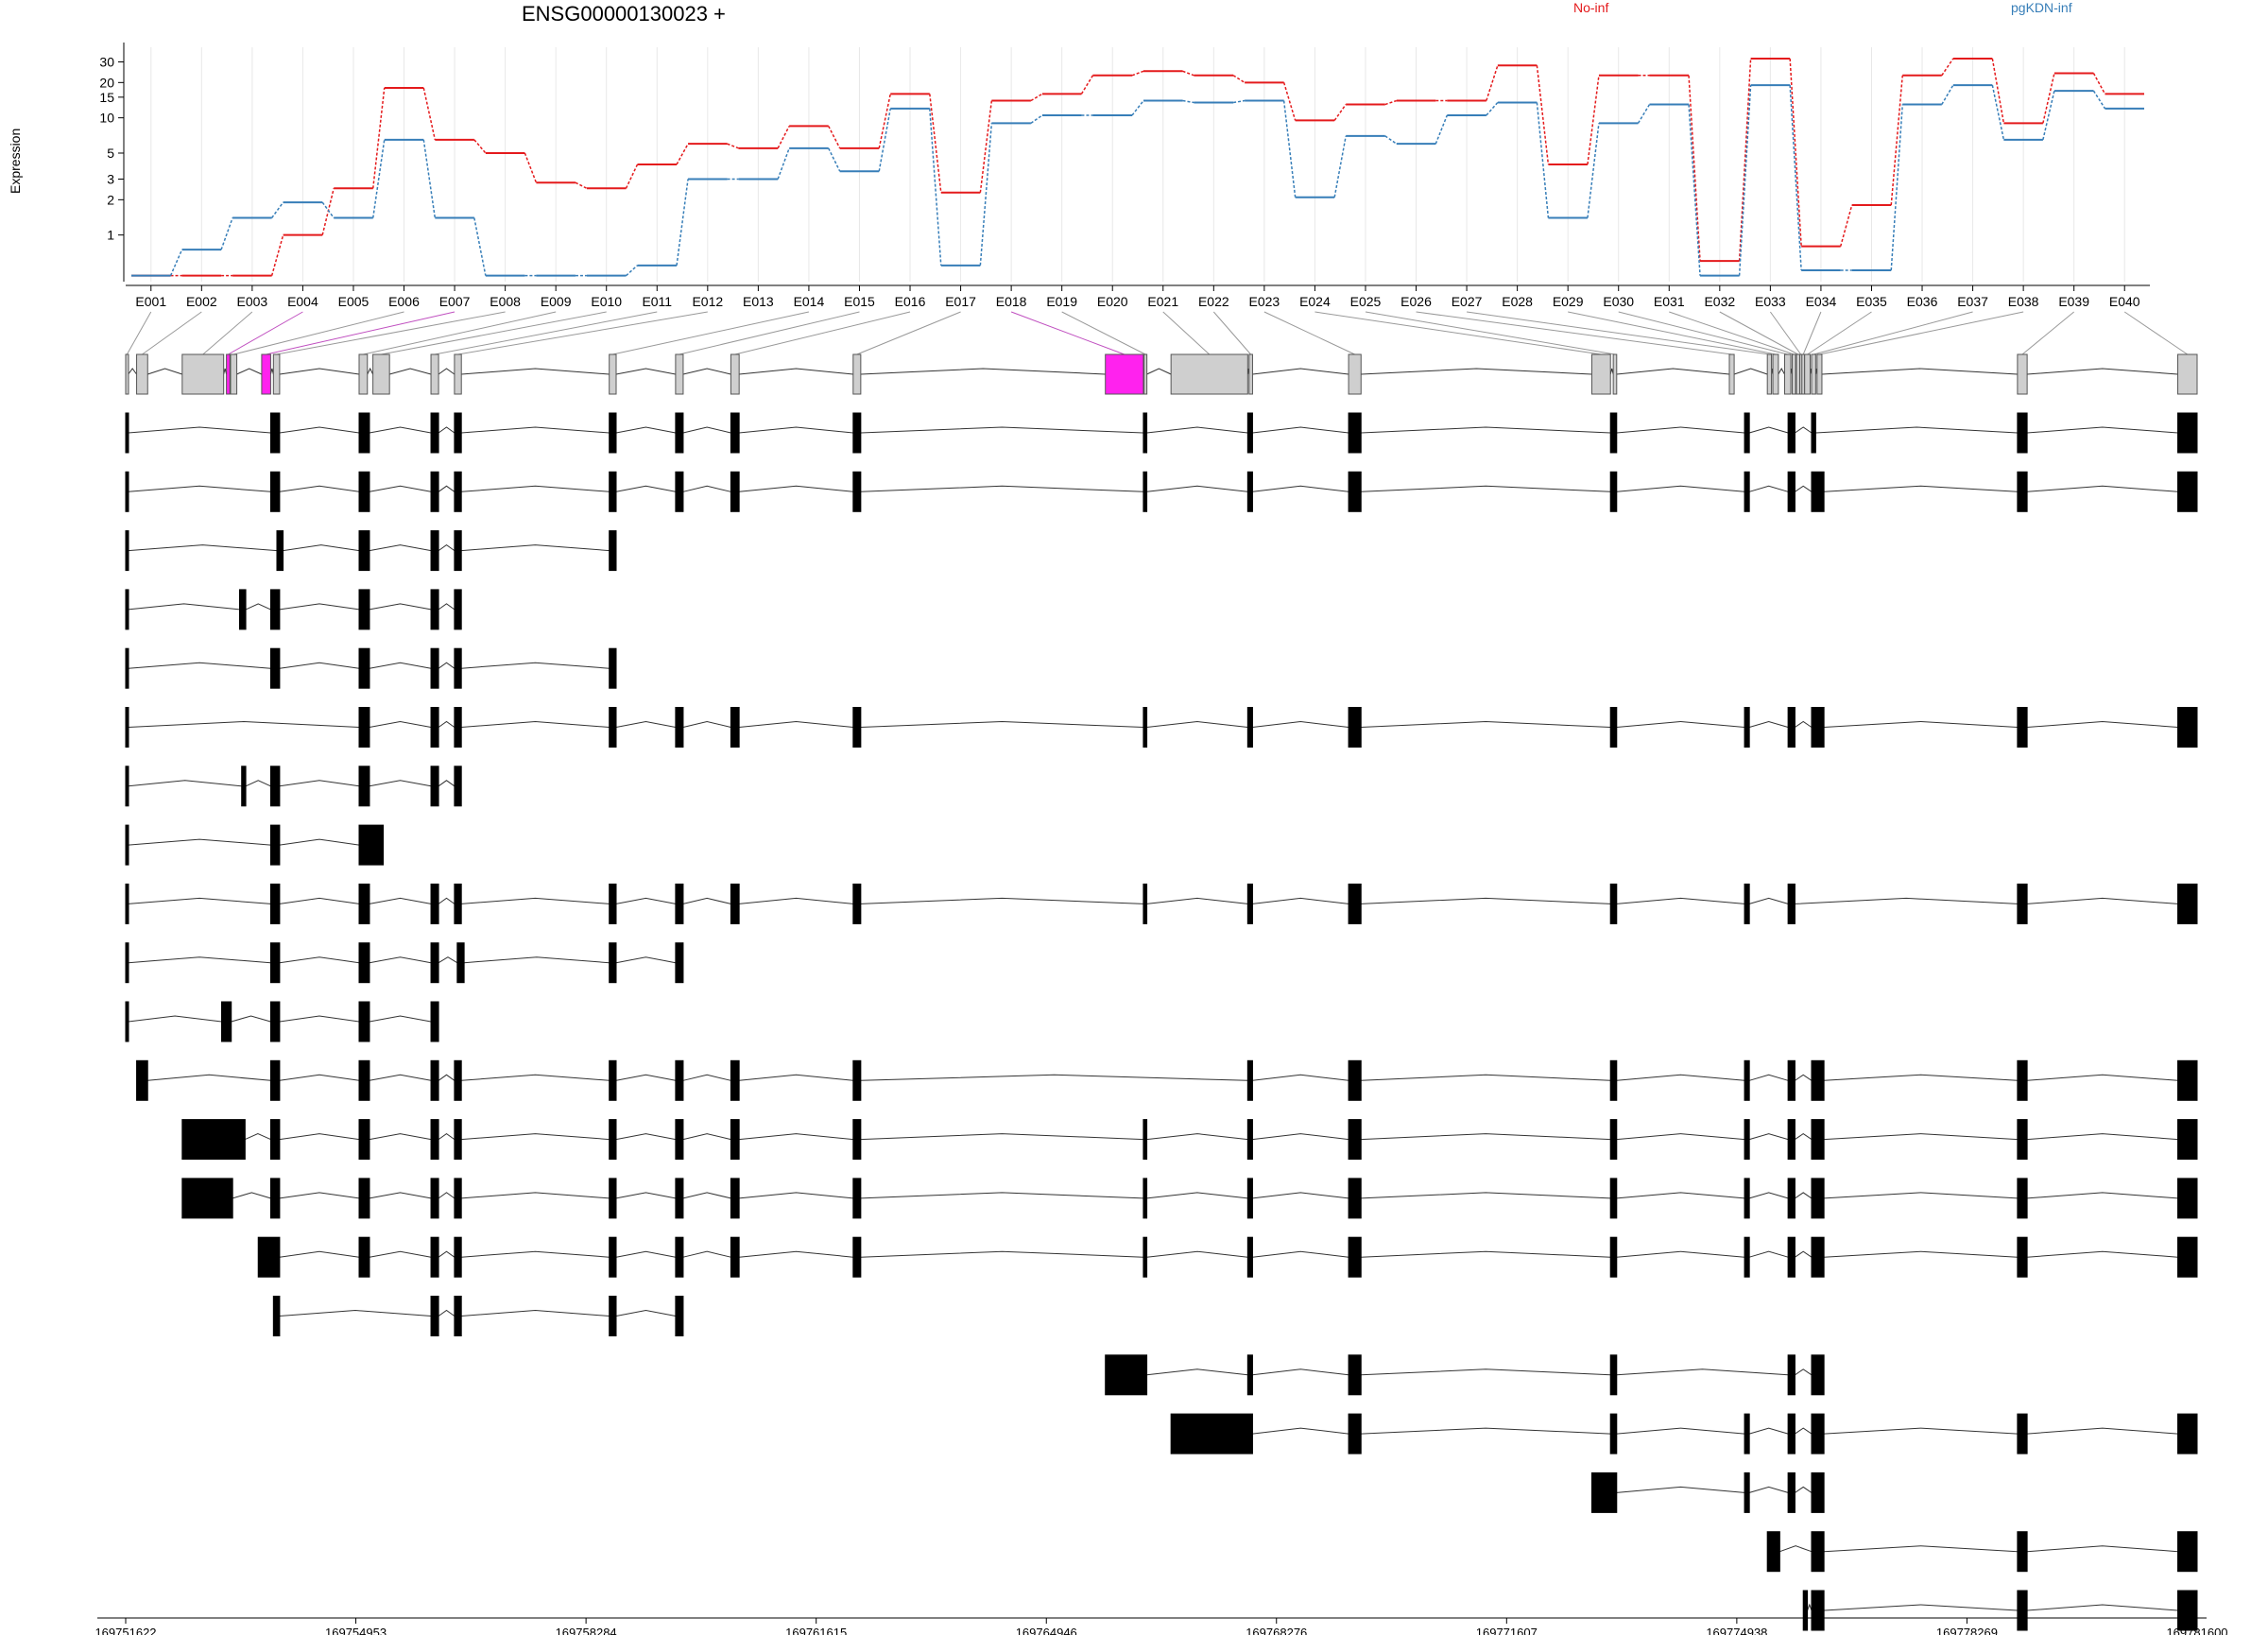 The width and height of the screenshot is (2268, 1635). What do you see at coordinates (319, 1254) in the screenshot?
I see `transcript-15-intron` at bounding box center [319, 1254].